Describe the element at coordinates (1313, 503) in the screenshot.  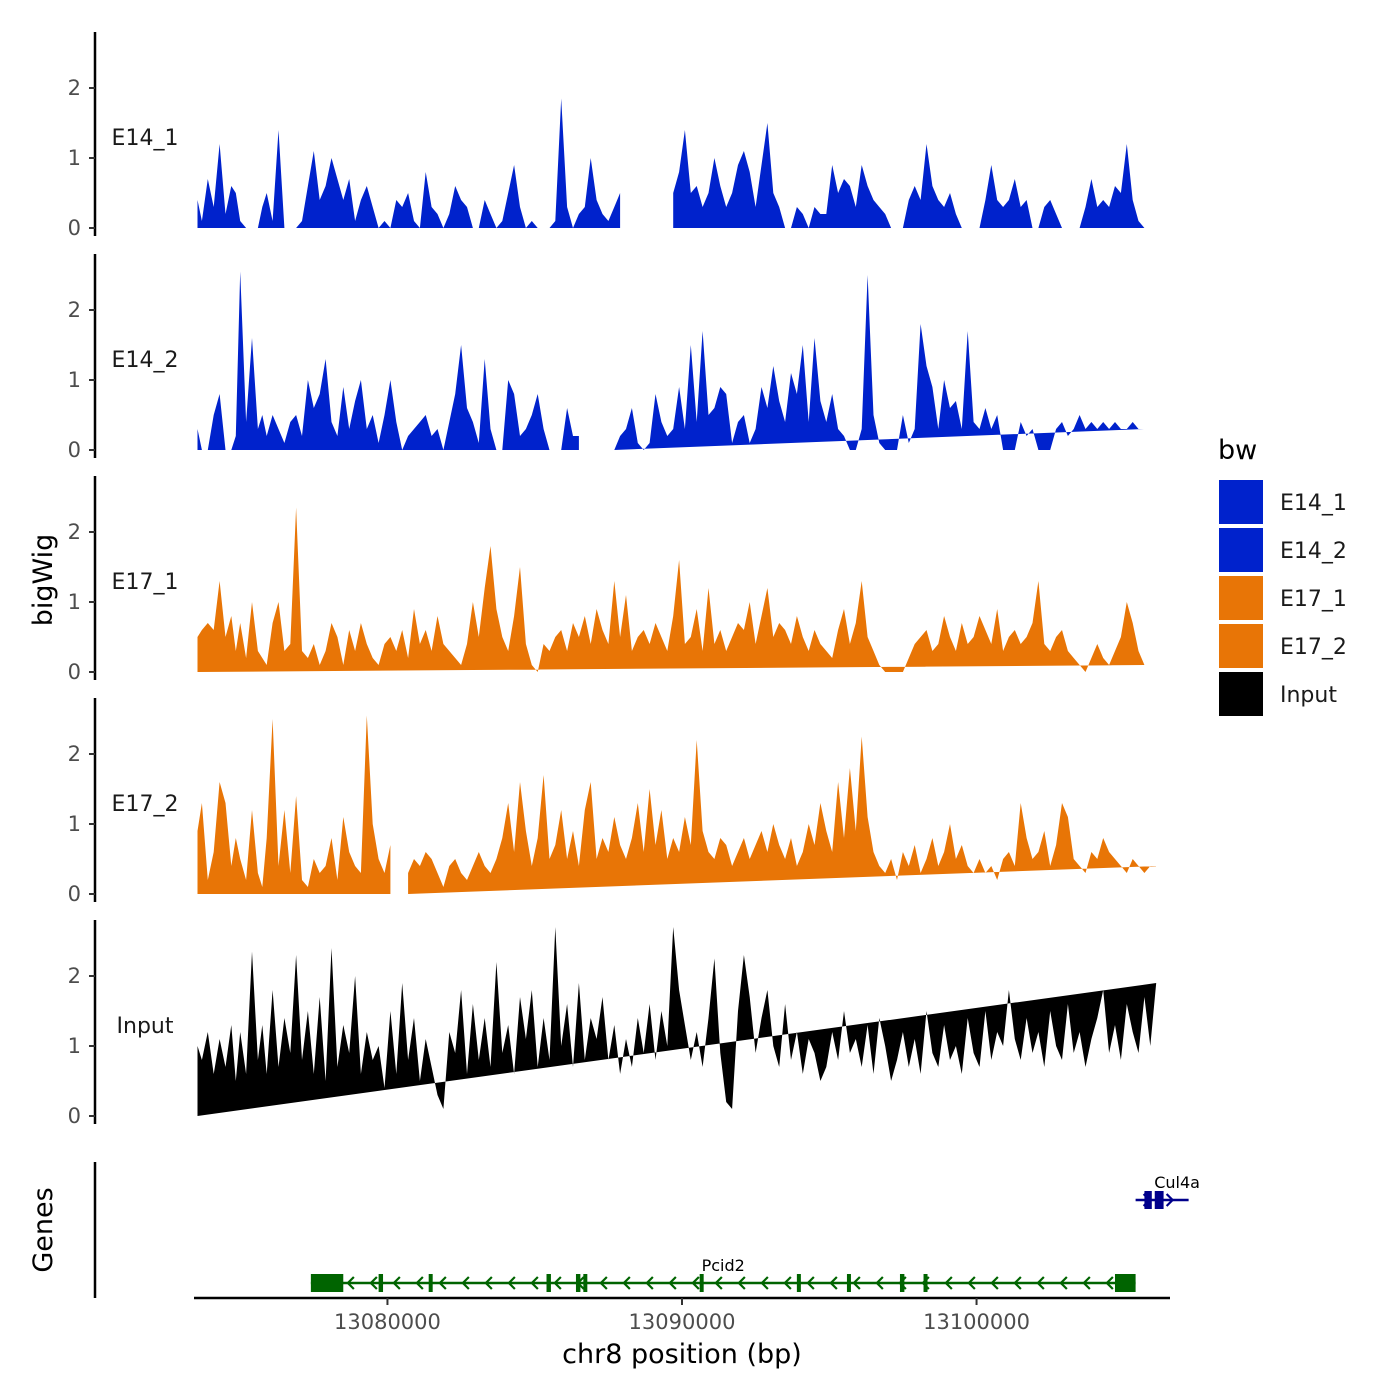
I see `legend-label: E14_1` at that location.